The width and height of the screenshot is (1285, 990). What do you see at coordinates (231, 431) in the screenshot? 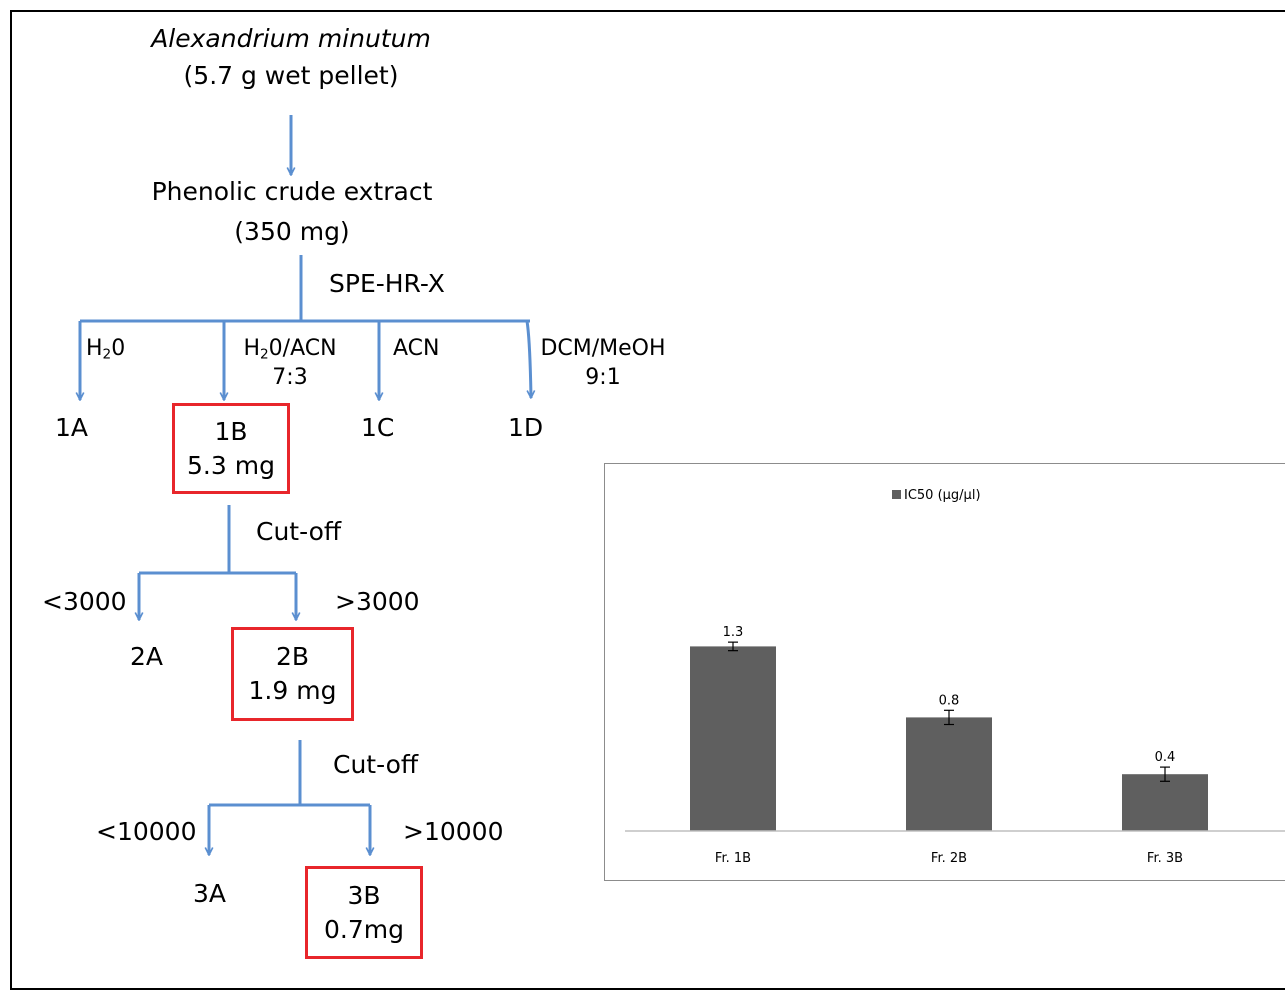
I see `fraction-1b-label: 1B` at bounding box center [231, 431].